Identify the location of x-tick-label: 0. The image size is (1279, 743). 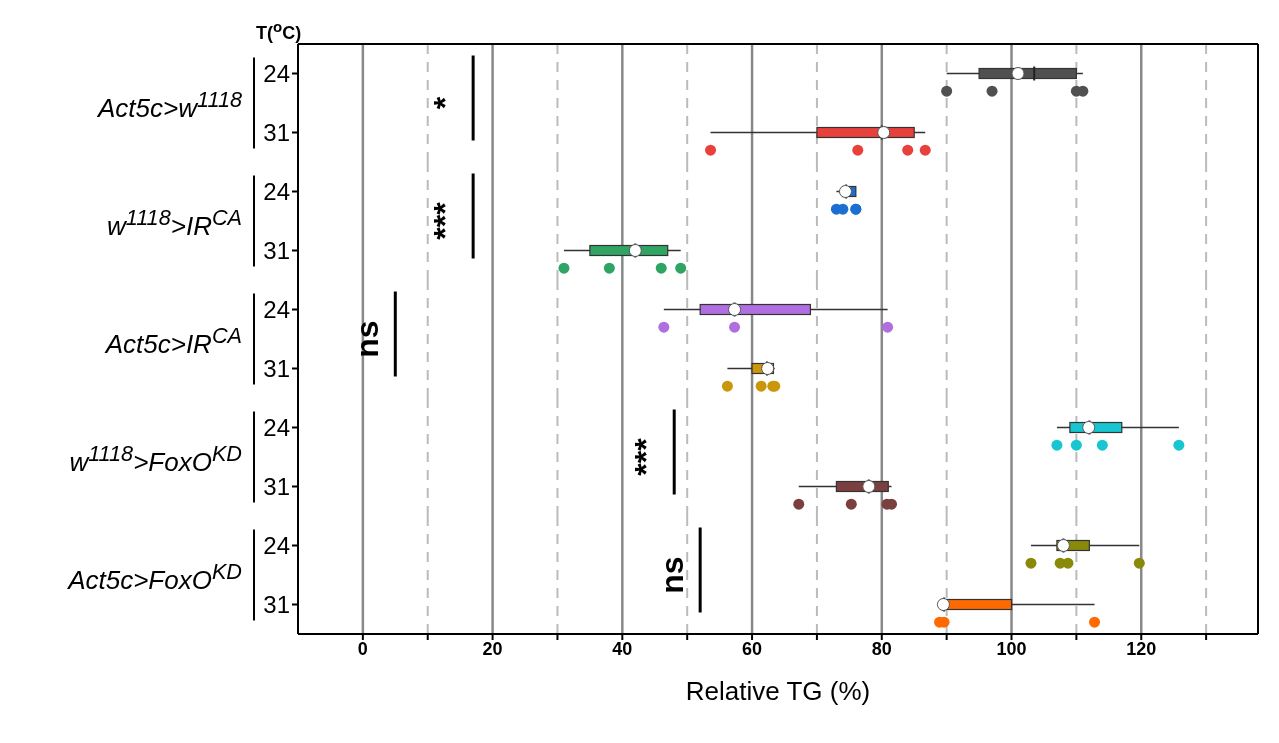
(362, 648).